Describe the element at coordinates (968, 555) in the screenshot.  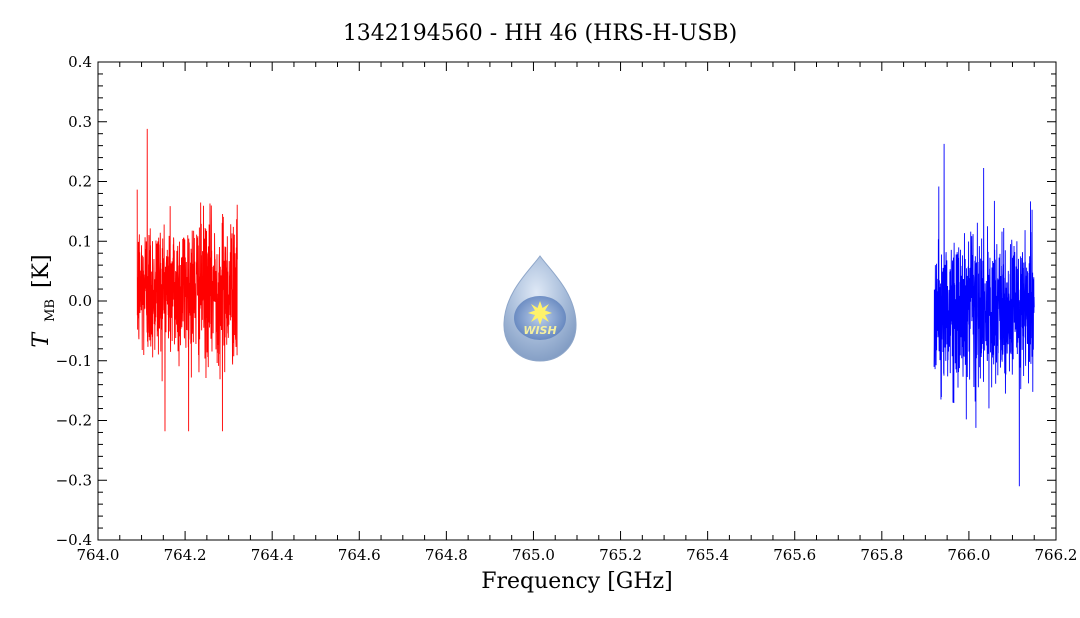
I see `x-tick-label: 766.0` at that location.